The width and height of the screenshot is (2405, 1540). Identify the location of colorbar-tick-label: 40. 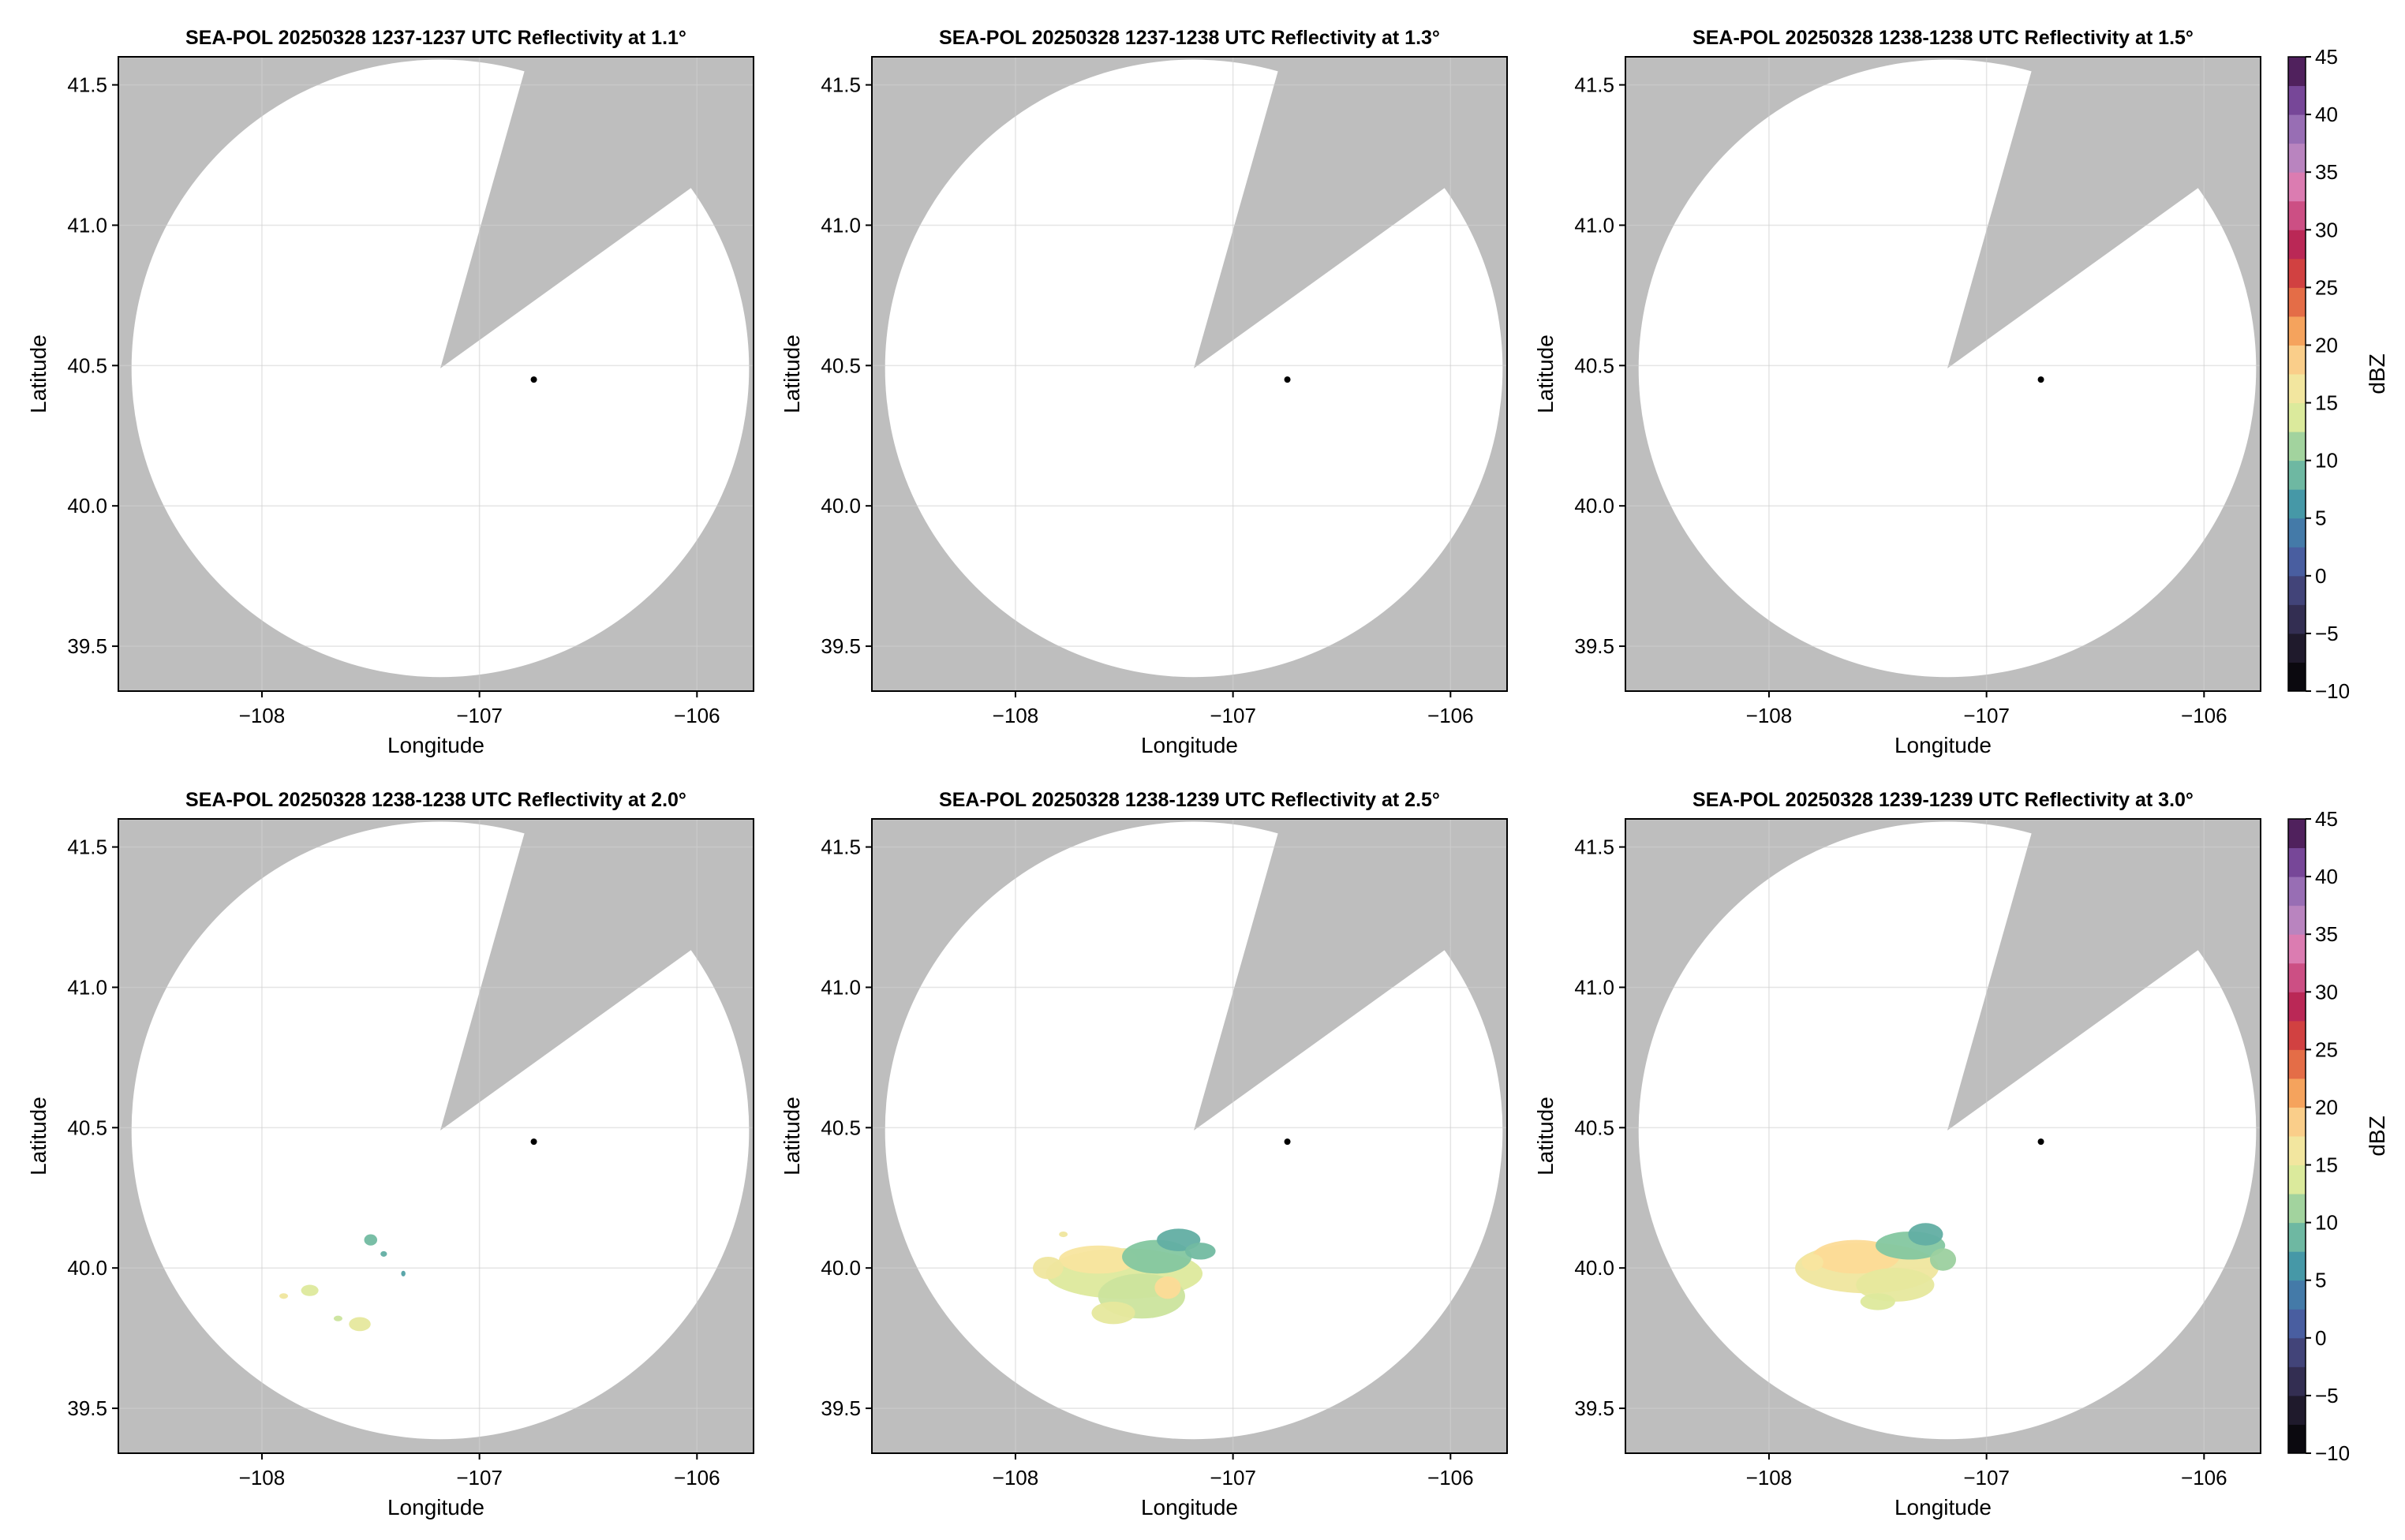
(2327, 114).